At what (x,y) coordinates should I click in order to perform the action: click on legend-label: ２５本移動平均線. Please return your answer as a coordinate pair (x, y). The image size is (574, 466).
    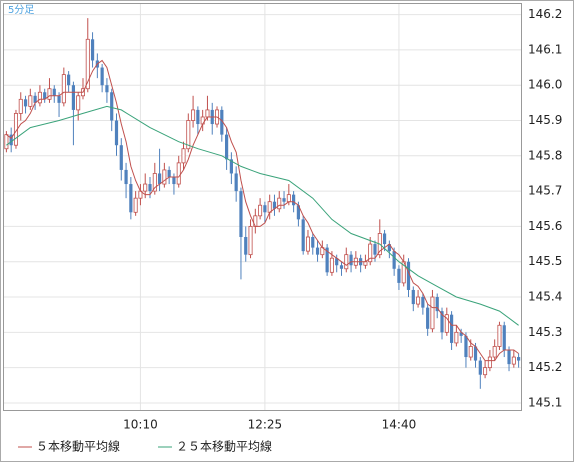
    Looking at the image, I should click on (224, 446).